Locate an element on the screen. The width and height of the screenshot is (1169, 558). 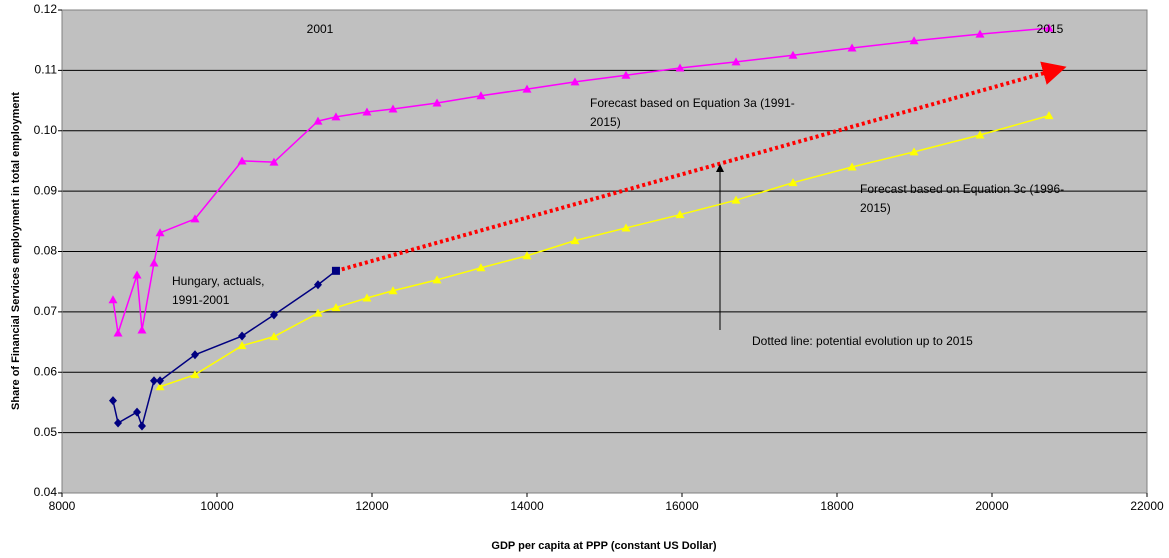
y-tick-label: 0.05 is located at coordinates (46, 432).